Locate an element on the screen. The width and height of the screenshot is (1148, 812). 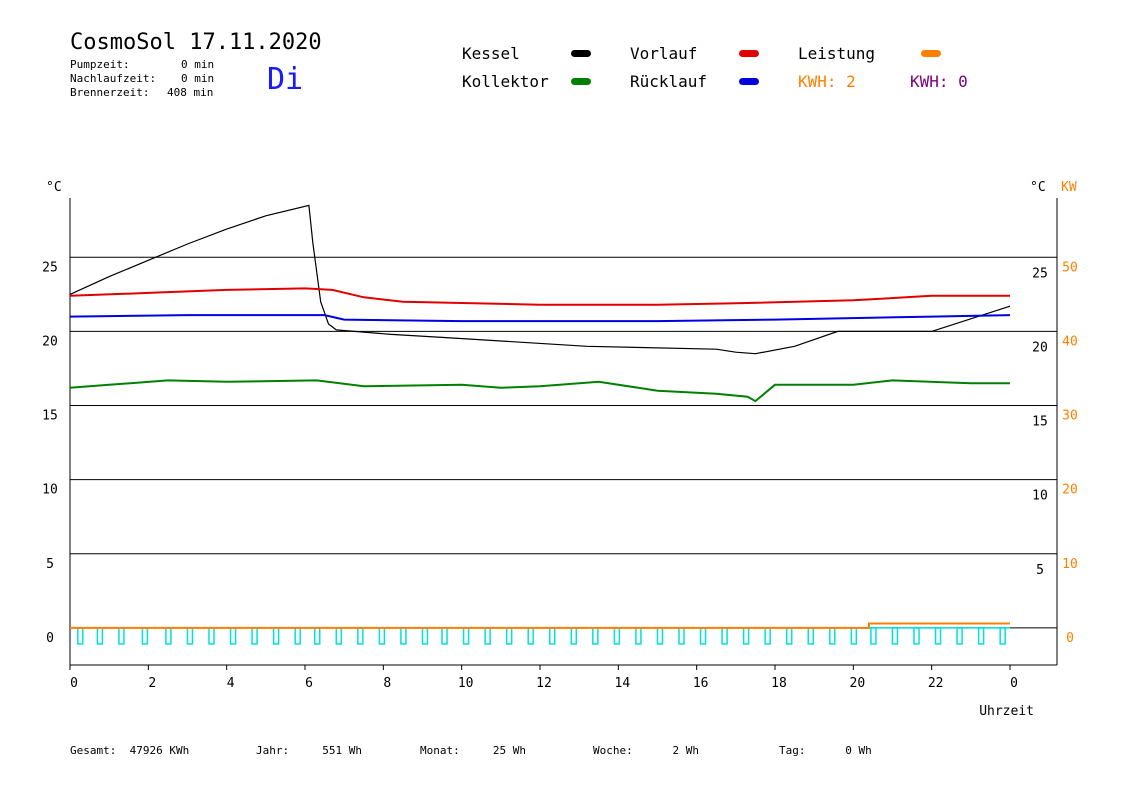
series-line-leistung is located at coordinates (540, 625).